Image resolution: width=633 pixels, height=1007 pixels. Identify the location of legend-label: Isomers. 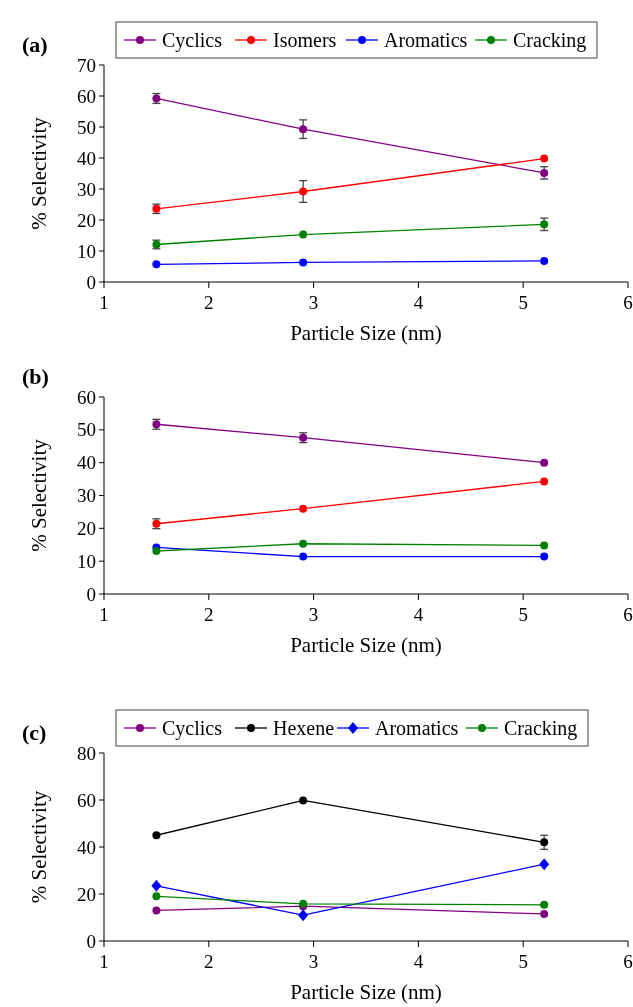
(305, 40).